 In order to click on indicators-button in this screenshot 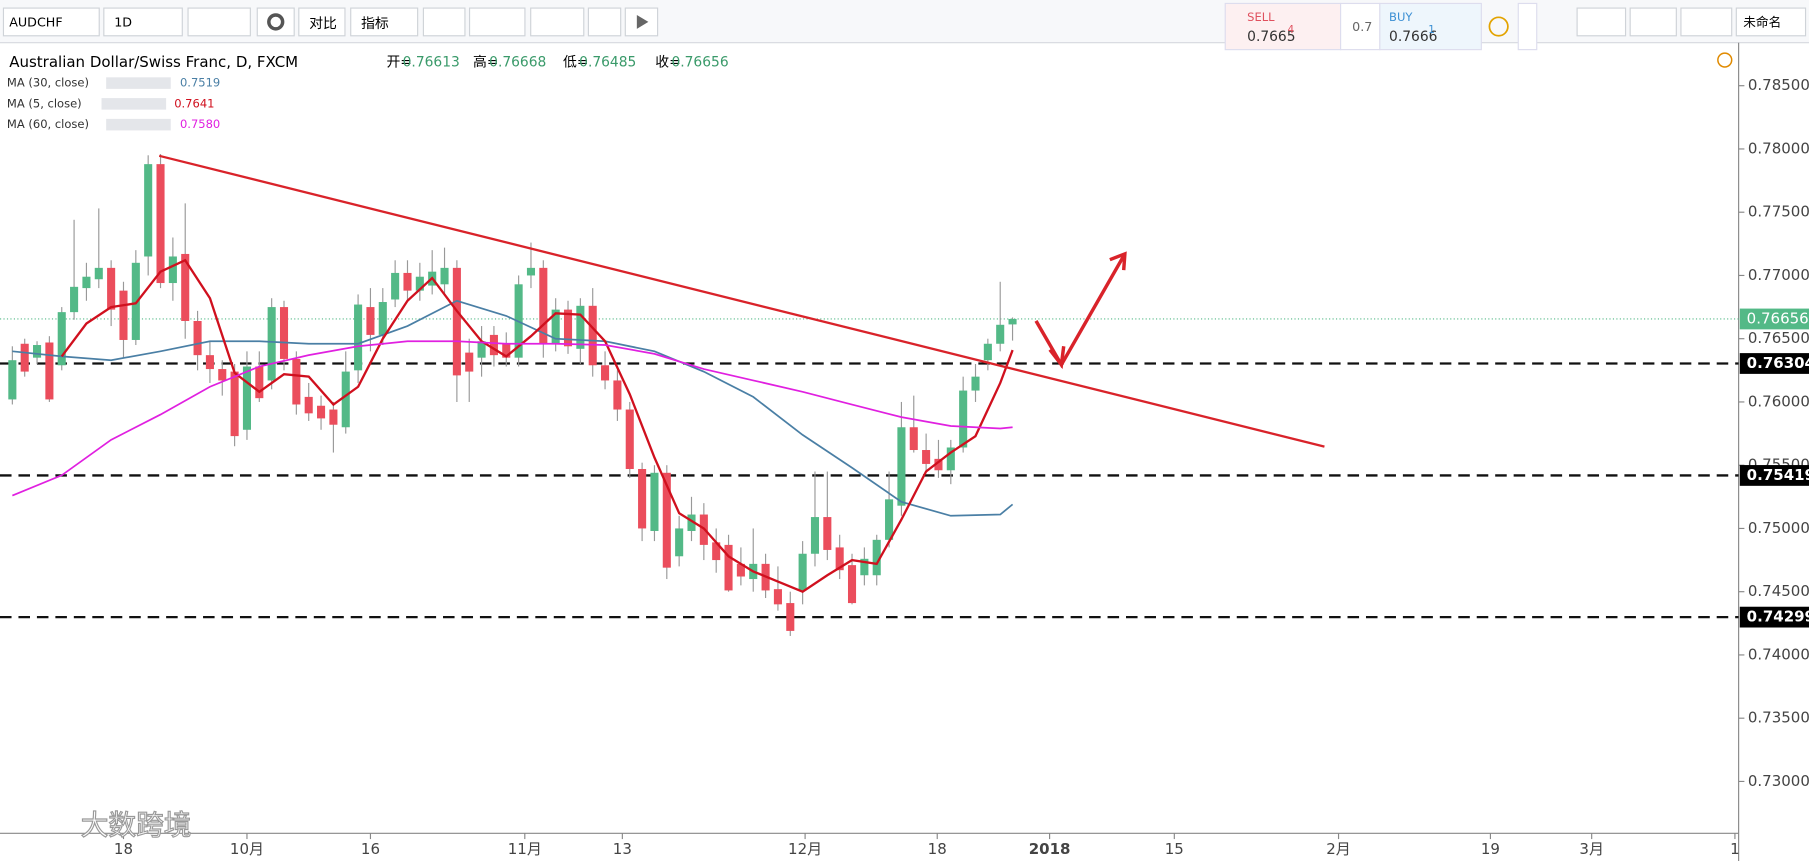, I will do `click(384, 22)`.